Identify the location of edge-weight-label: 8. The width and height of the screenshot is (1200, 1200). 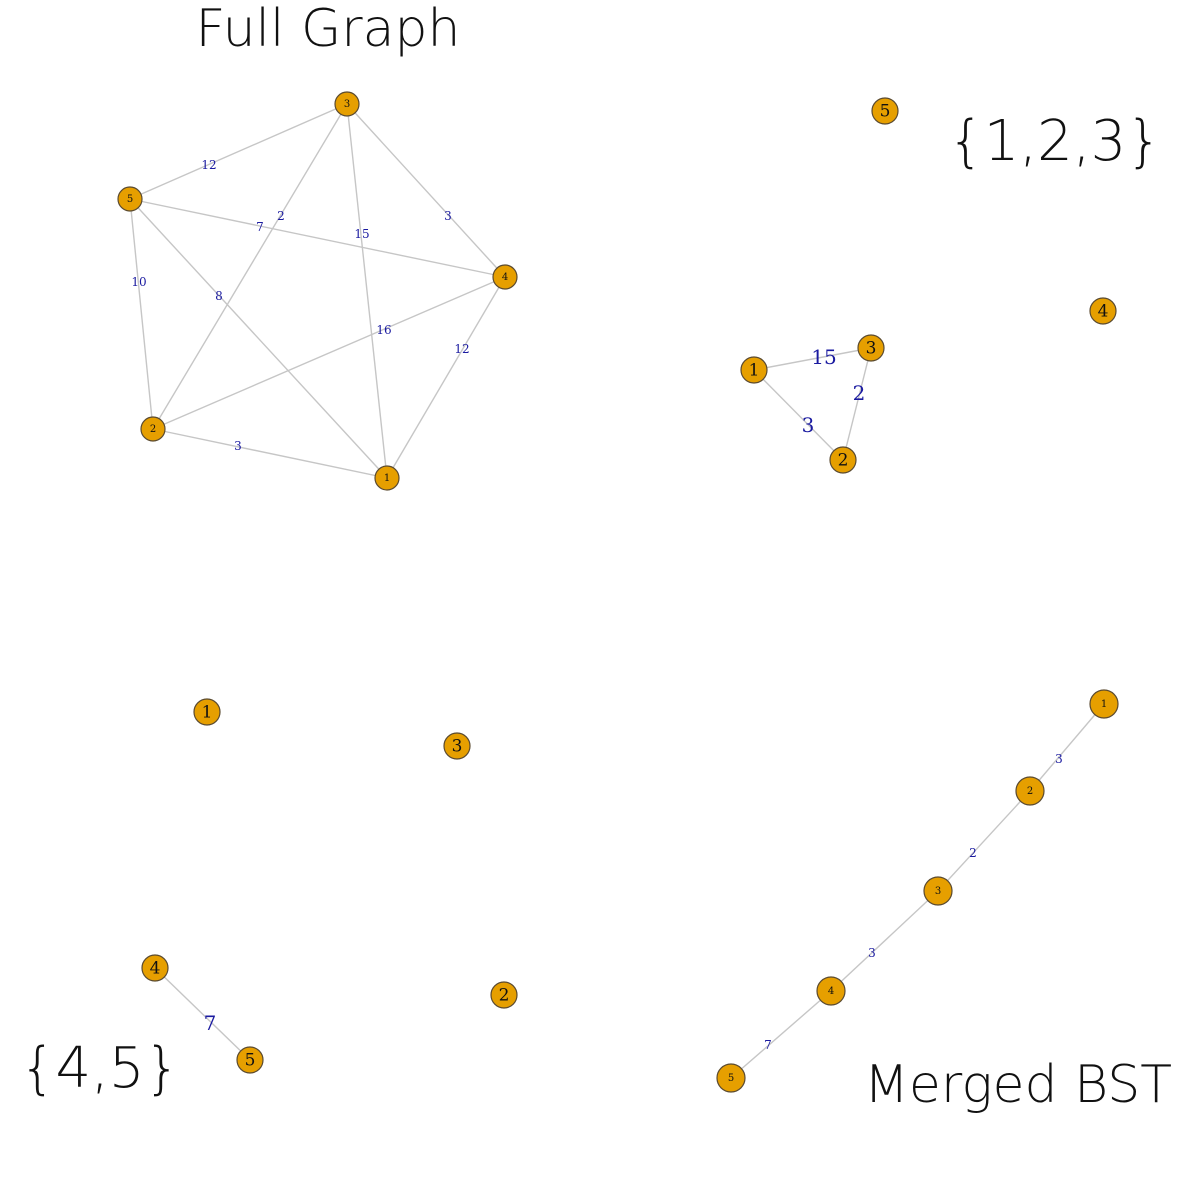
(219, 296).